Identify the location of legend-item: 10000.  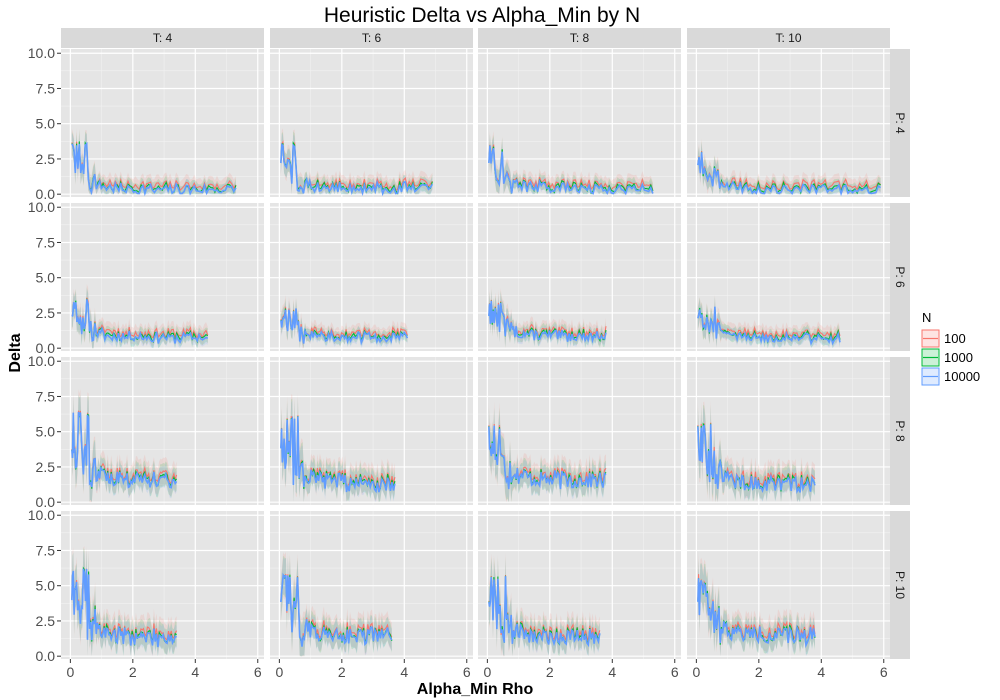
(950, 376).